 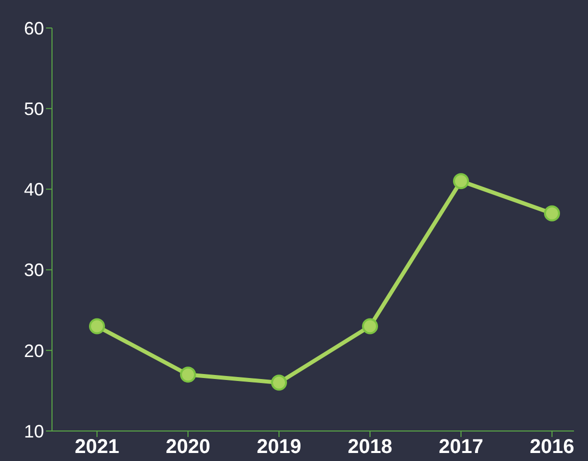 What do you see at coordinates (461, 447) in the screenshot?
I see `x-tick-label: 2017` at bounding box center [461, 447].